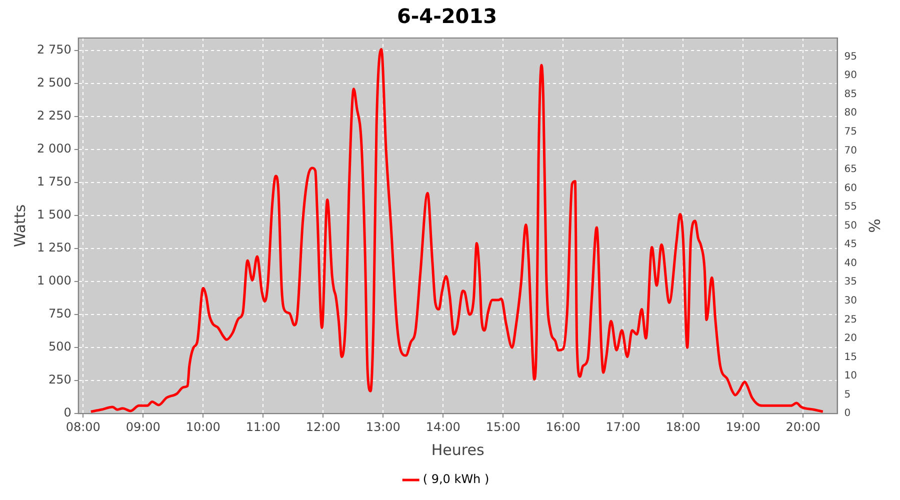  What do you see at coordinates (203, 427) in the screenshot?
I see `x-tick-label: 10:00` at bounding box center [203, 427].